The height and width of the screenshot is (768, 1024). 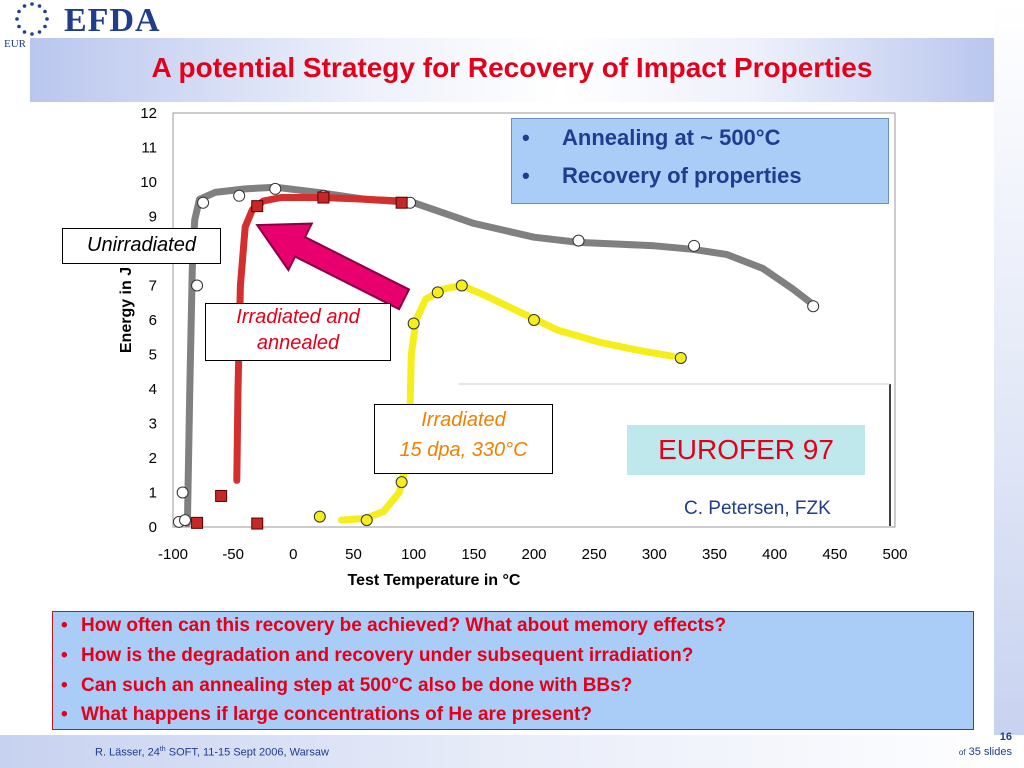 I want to click on title-bar, so click(x=512, y=70).